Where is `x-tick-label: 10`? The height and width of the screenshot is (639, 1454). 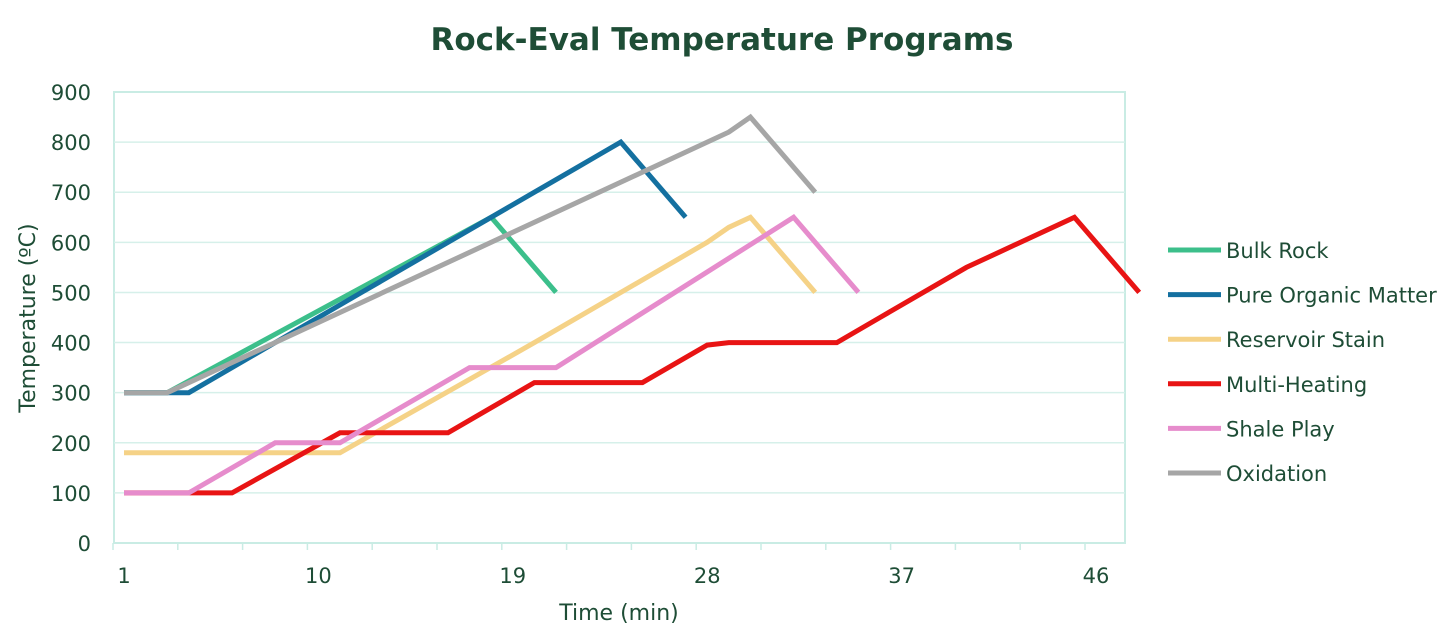
x-tick-label: 10 is located at coordinates (318, 576).